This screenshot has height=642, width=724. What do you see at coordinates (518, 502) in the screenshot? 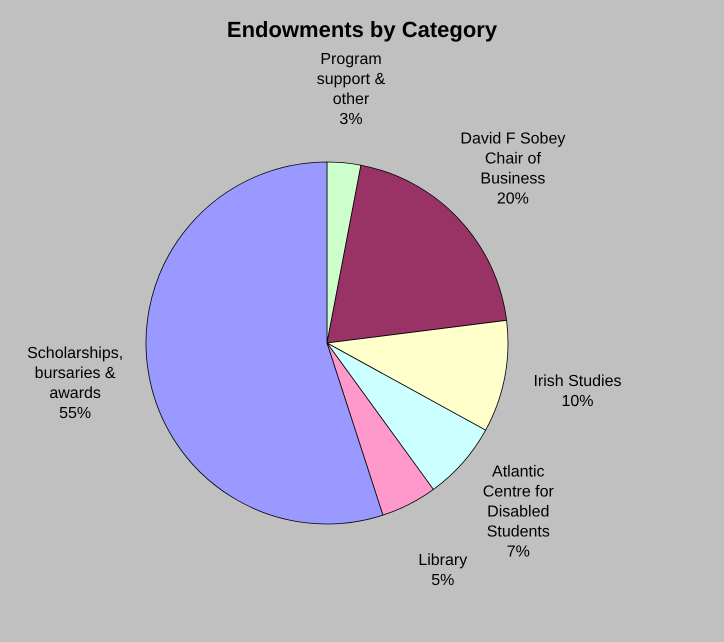
I see `slice-label: Atlantic Centre for Disabled Students` at bounding box center [518, 502].